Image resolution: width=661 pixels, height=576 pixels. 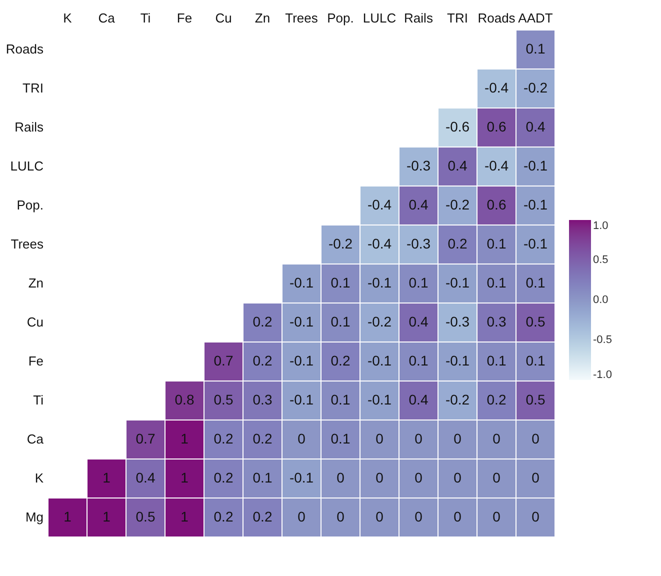 What do you see at coordinates (33, 88) in the screenshot?
I see `y-tick-label: TRI` at bounding box center [33, 88].